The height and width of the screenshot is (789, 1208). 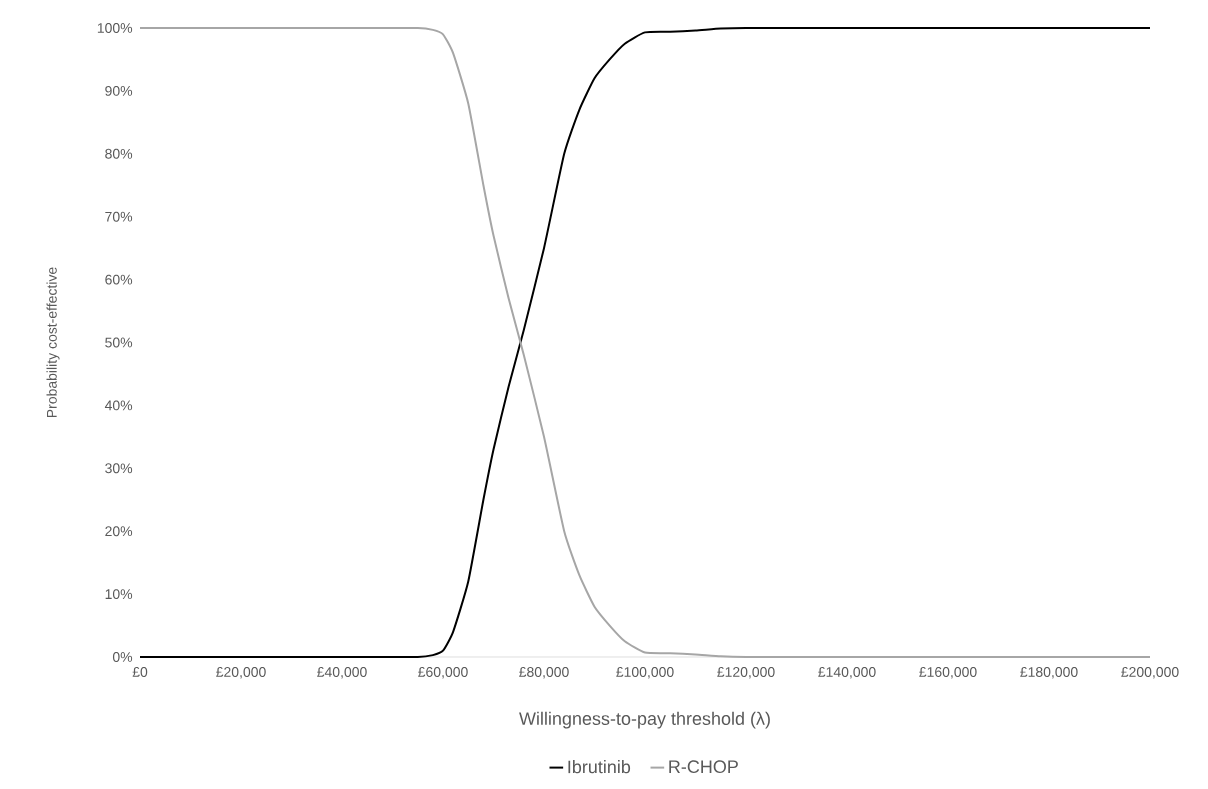 I want to click on y-tick-label: 0%, so click(x=122, y=657).